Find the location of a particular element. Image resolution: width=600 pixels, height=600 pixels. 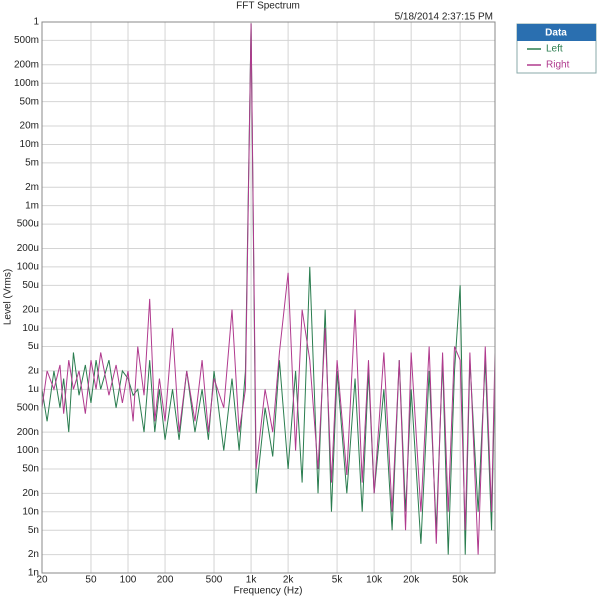

y-tick-label: 10u is located at coordinates (30, 328).